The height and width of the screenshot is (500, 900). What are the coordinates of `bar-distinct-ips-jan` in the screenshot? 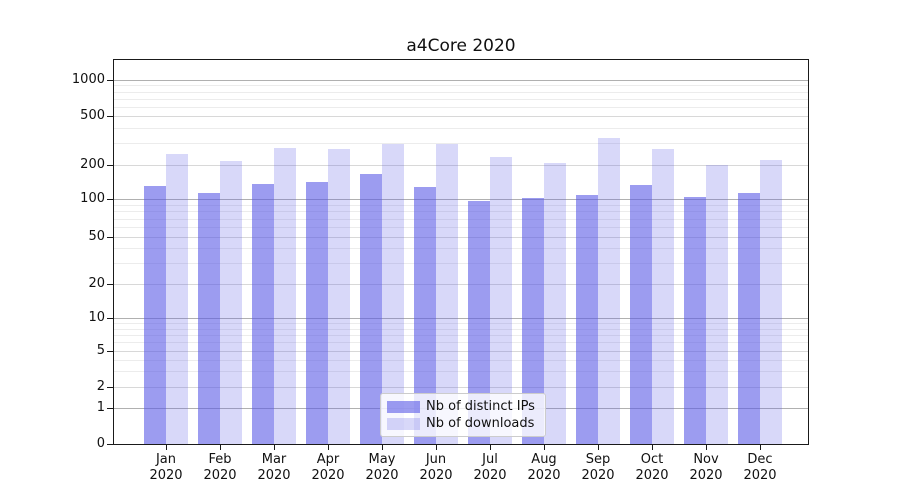 It's located at (155, 315).